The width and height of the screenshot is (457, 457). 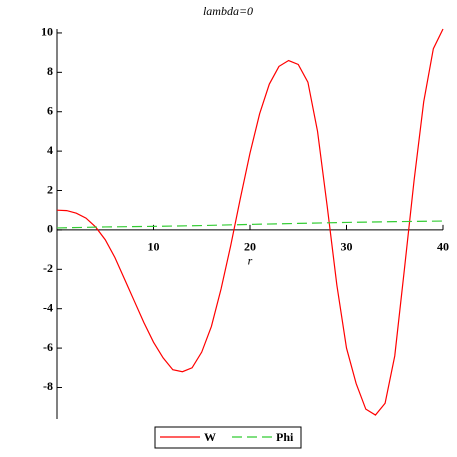 I want to click on y-tick-label: 2, so click(x=50, y=189).